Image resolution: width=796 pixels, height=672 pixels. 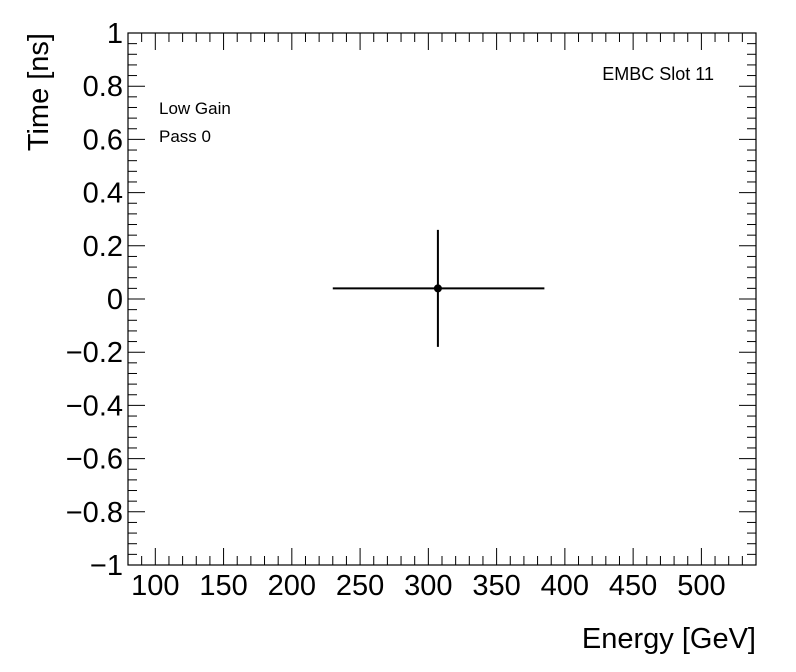 I want to click on x-tick-label: 400, so click(x=565, y=586).